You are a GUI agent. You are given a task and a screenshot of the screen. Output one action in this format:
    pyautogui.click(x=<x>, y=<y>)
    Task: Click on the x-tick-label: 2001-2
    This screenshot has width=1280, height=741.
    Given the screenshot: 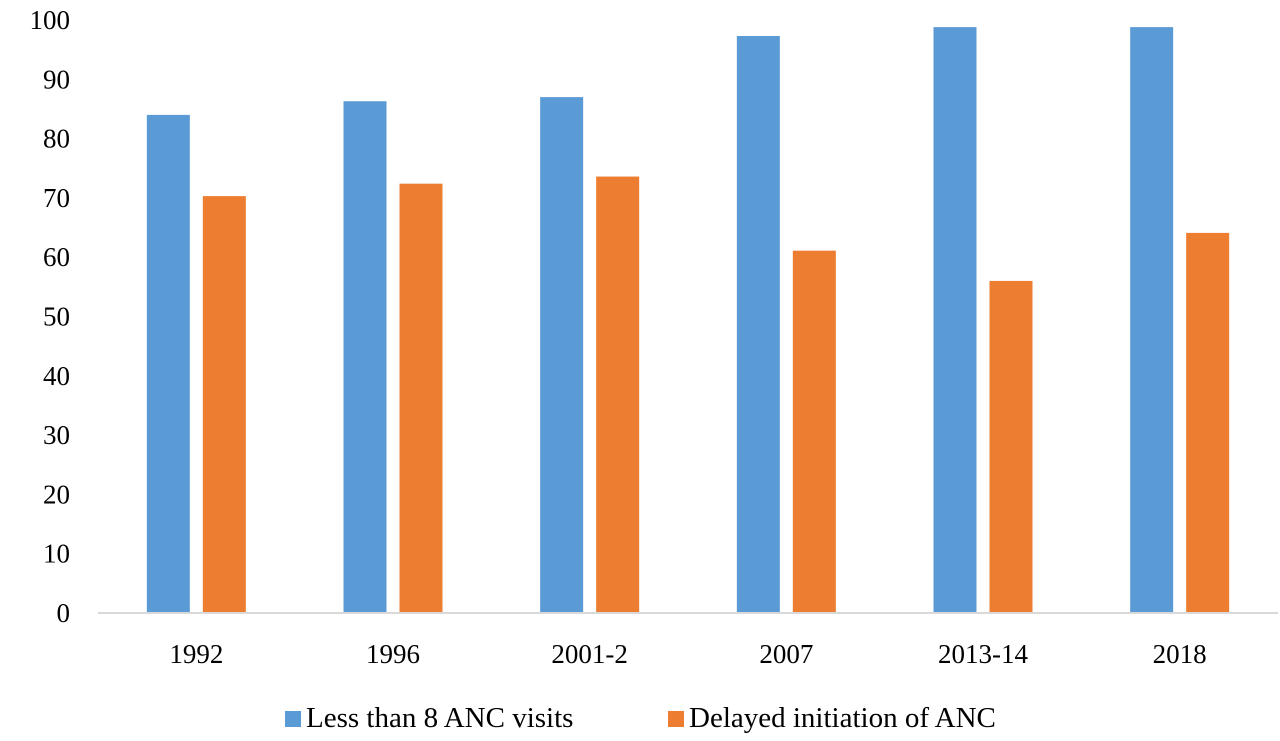 What is the action you would take?
    pyautogui.click(x=589, y=654)
    